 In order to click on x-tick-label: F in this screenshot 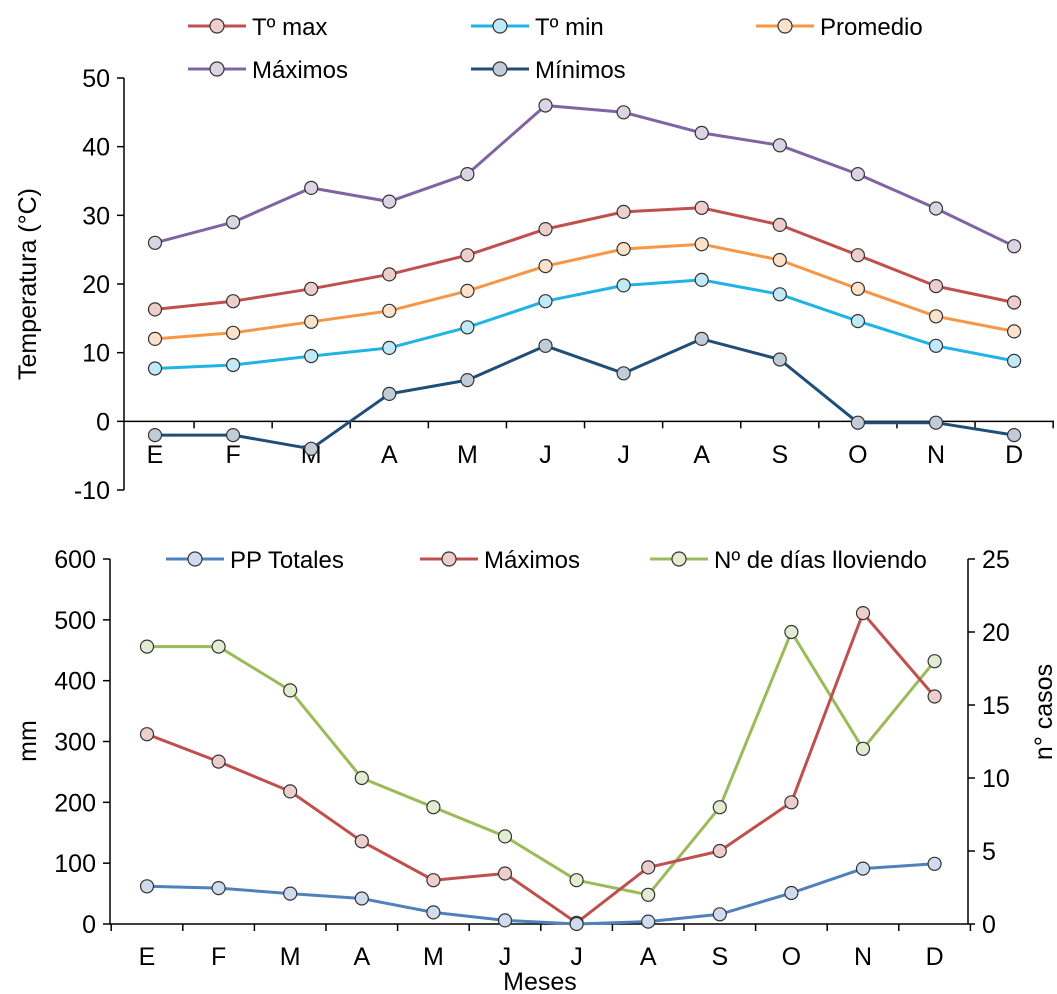, I will do `click(232, 455)`.